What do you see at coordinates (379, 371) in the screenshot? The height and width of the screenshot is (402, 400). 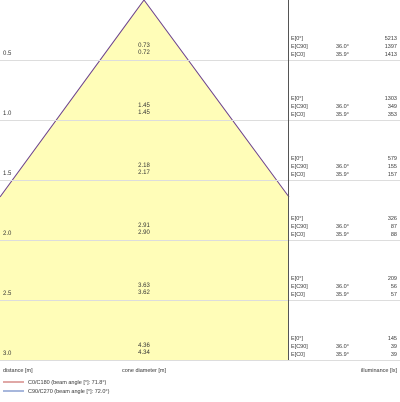 I see `illuminance-header: illuminance [lx]` at bounding box center [379, 371].